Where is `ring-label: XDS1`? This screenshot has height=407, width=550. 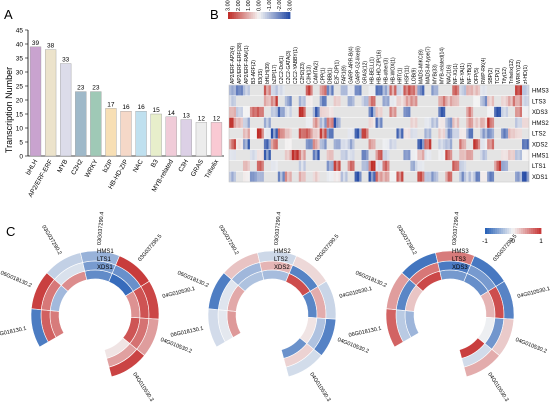 ring-label: XDS1 is located at coordinates (105, 268).